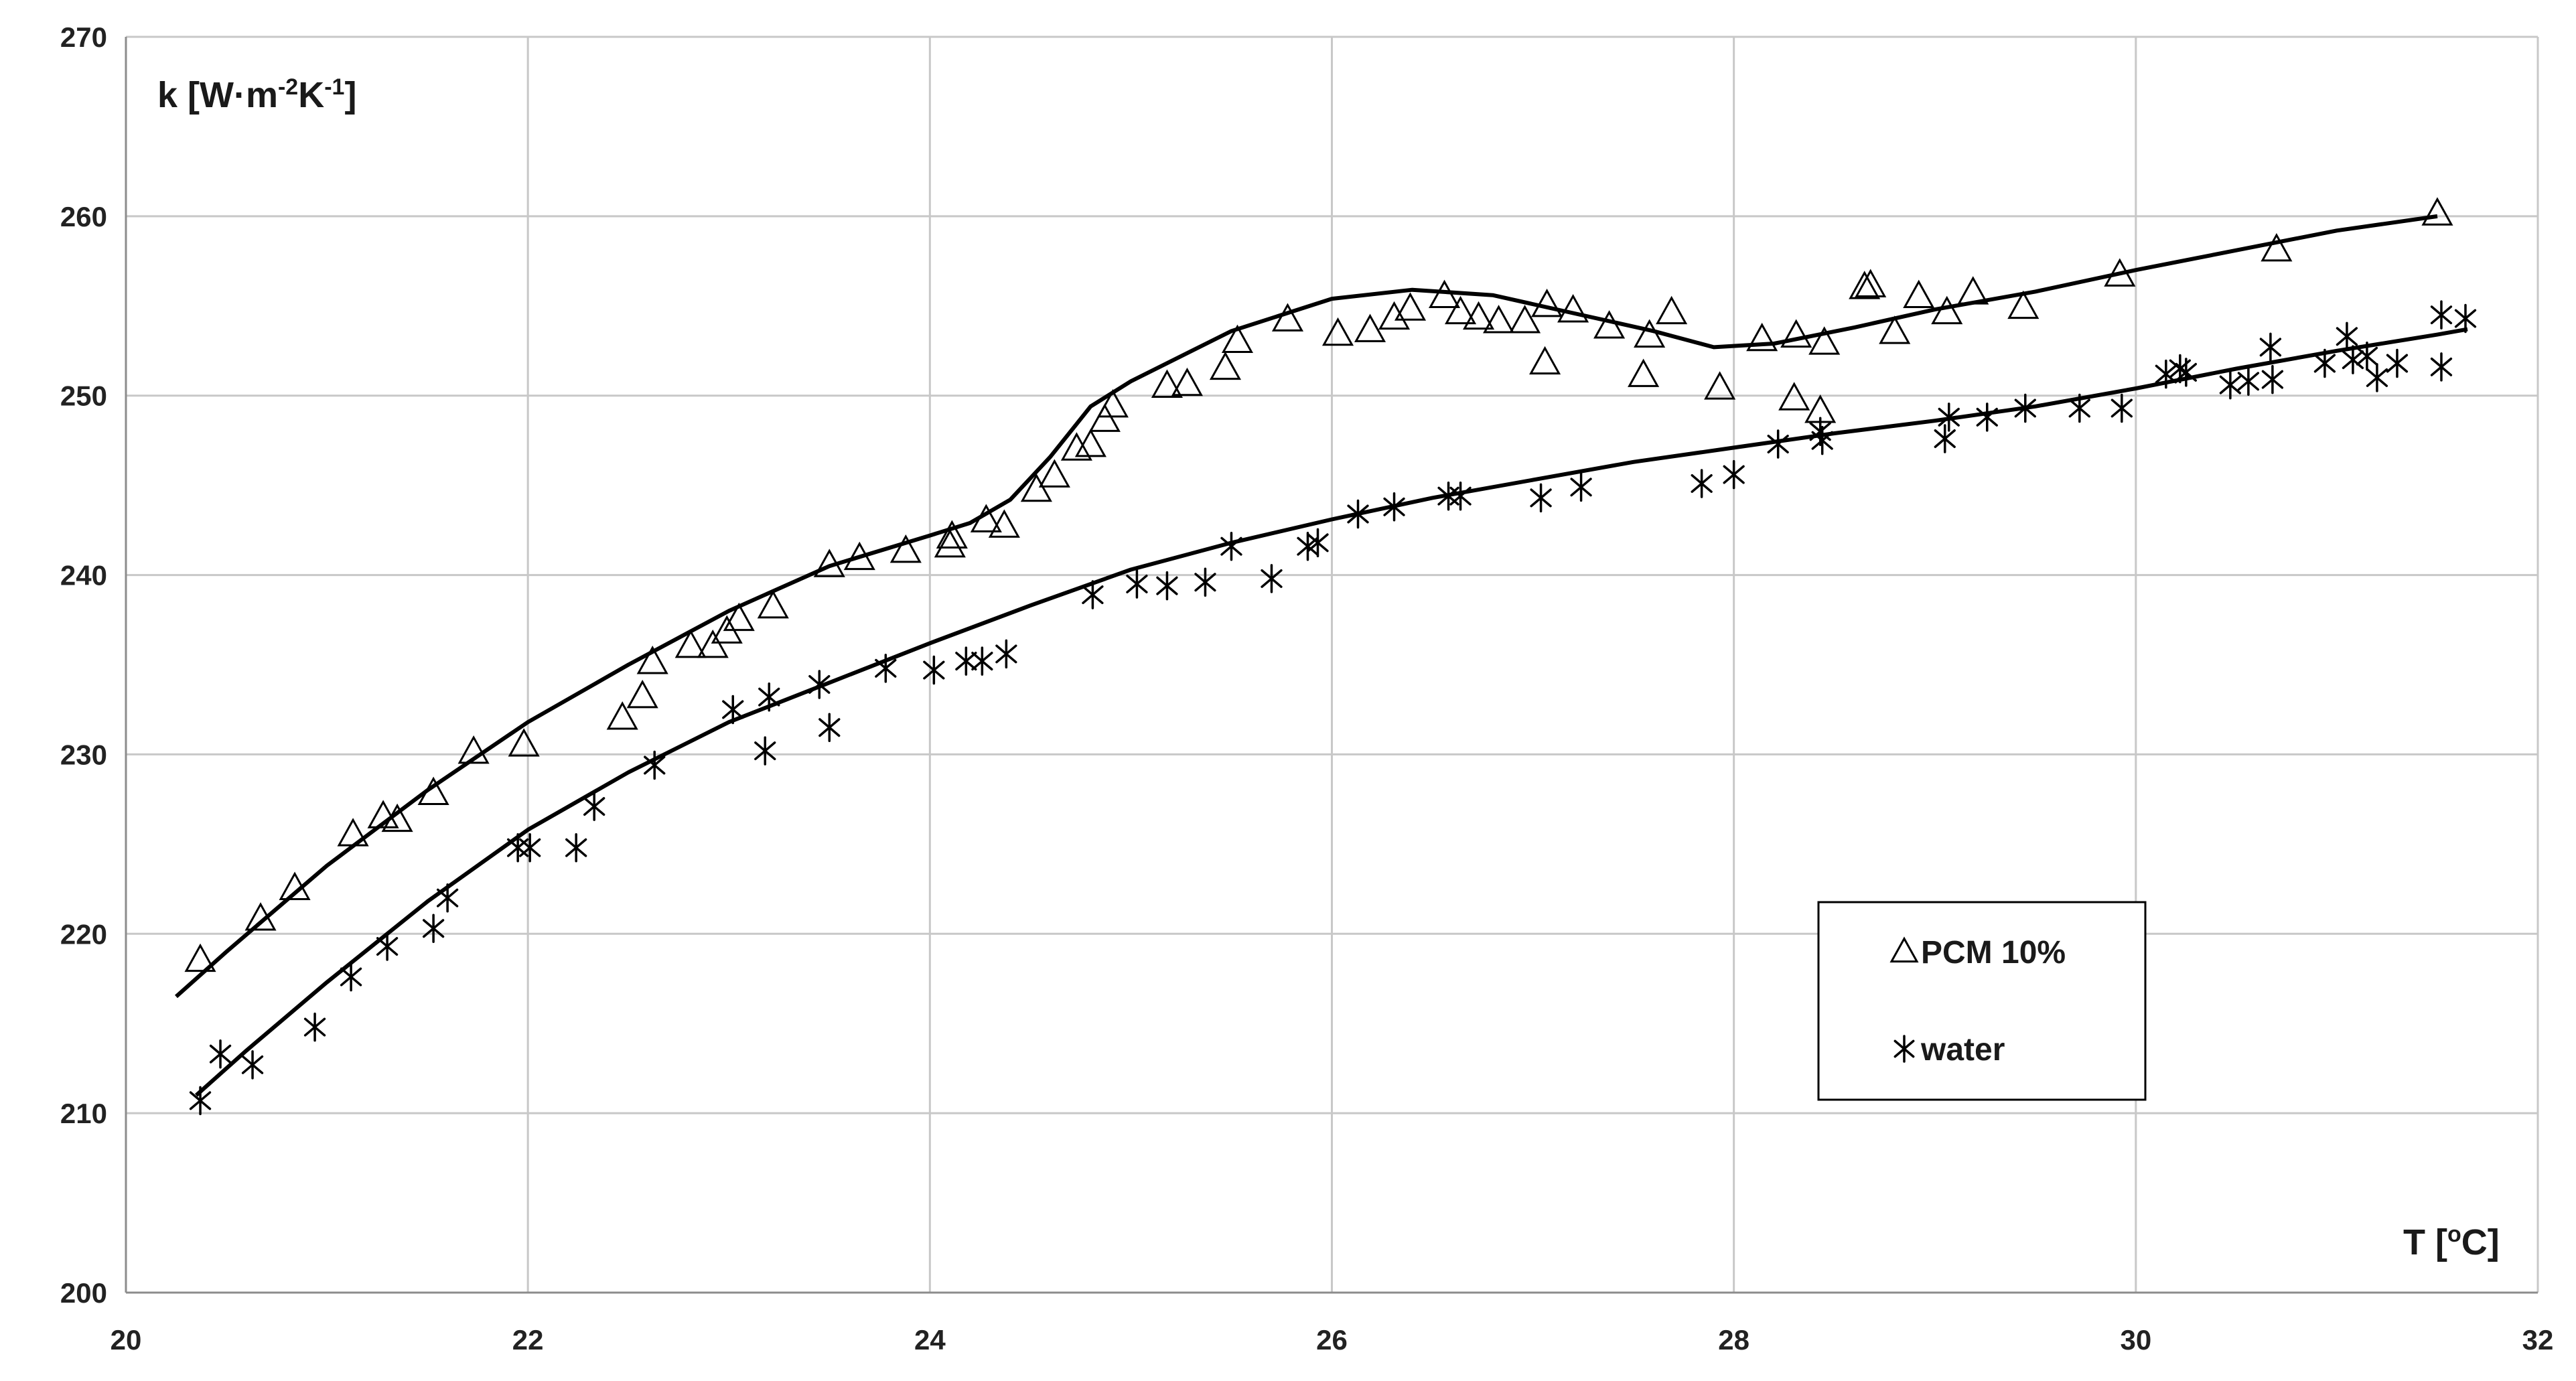 This screenshot has width=2576, height=1381. What do you see at coordinates (2538, 1340) in the screenshot?
I see `x-tick-label: 32` at bounding box center [2538, 1340].